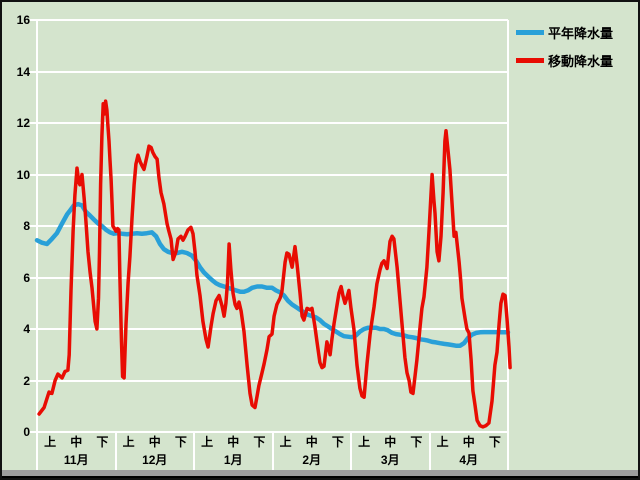  Describe the element at coordinates (581, 61) in the screenshot. I see `legend-label: 移動降水量` at that location.